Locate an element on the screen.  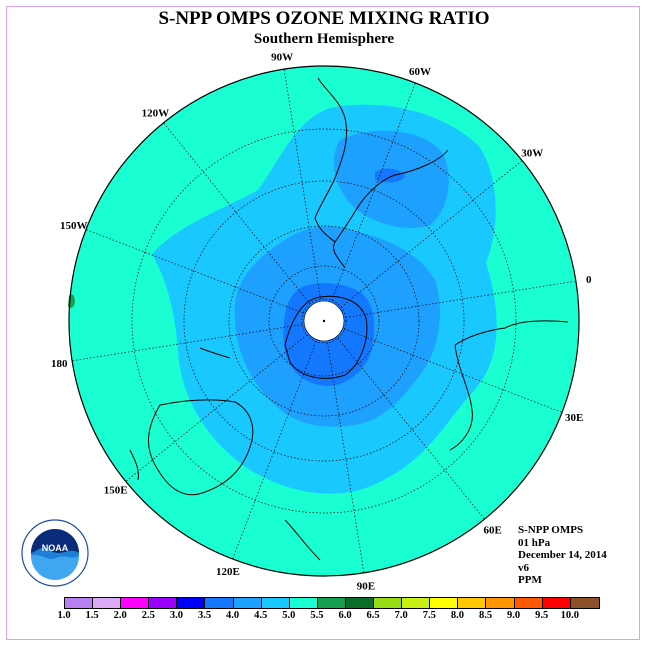
info-unit: PPM is located at coordinates (530, 580).